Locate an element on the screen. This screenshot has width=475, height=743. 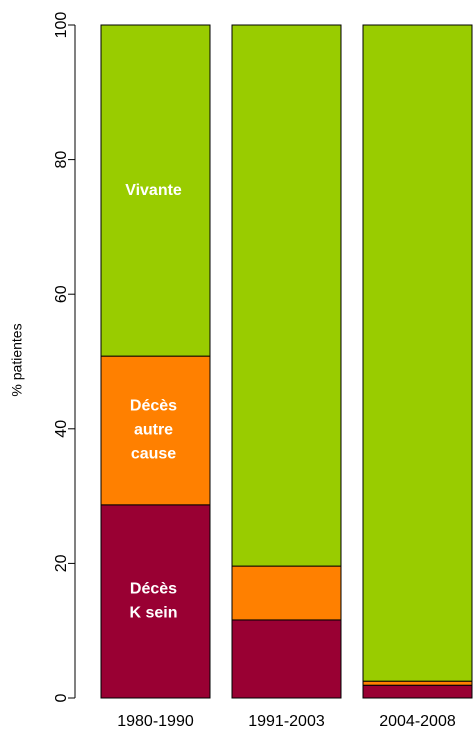
y-tick-label: 80 is located at coordinates (61, 160).